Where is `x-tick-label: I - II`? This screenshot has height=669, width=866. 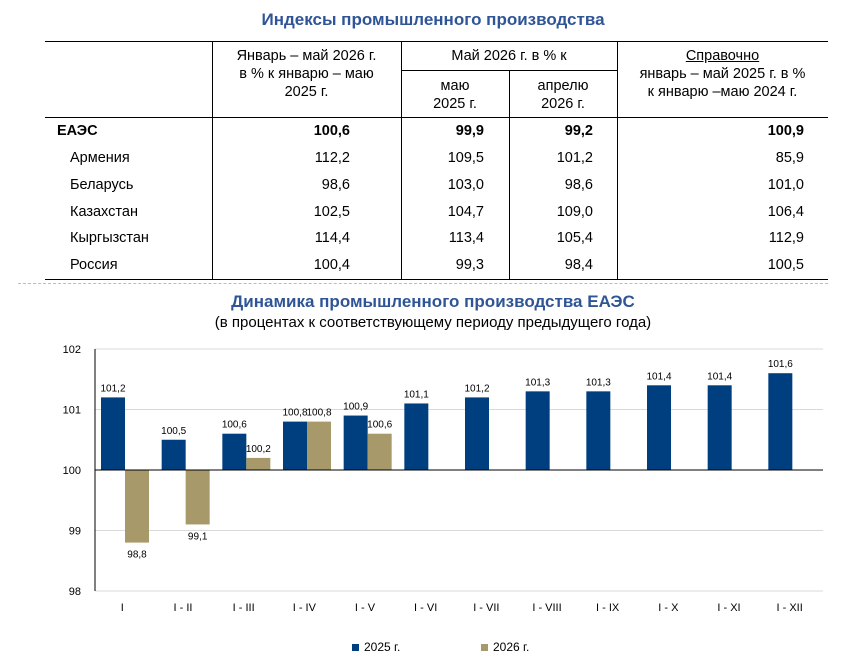 x-tick-label: I - II is located at coordinates (183, 608).